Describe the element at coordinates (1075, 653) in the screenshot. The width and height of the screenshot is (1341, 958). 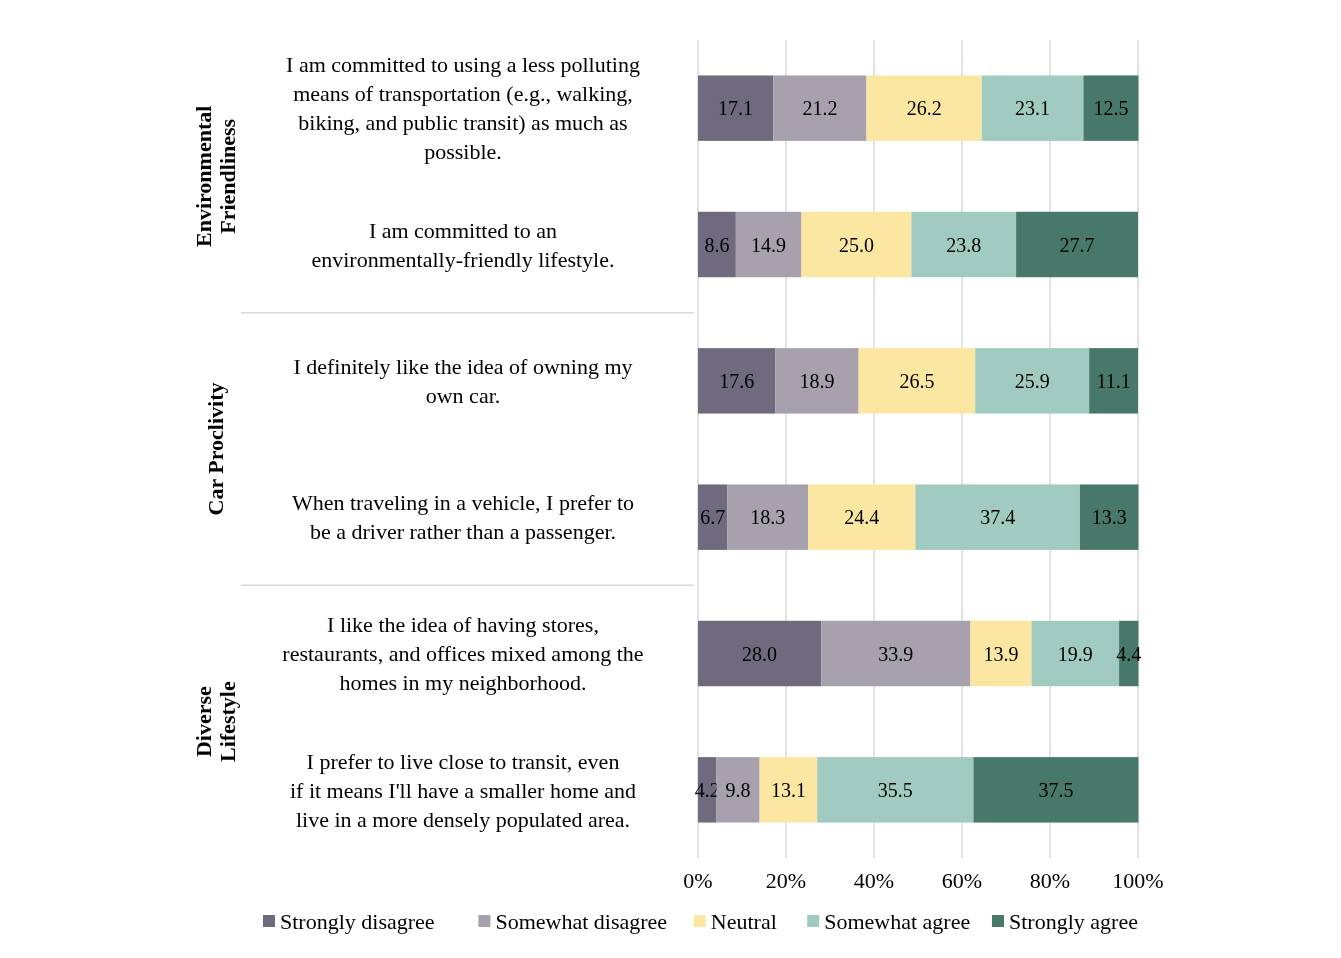
I see `data-label: 19.9` at that location.